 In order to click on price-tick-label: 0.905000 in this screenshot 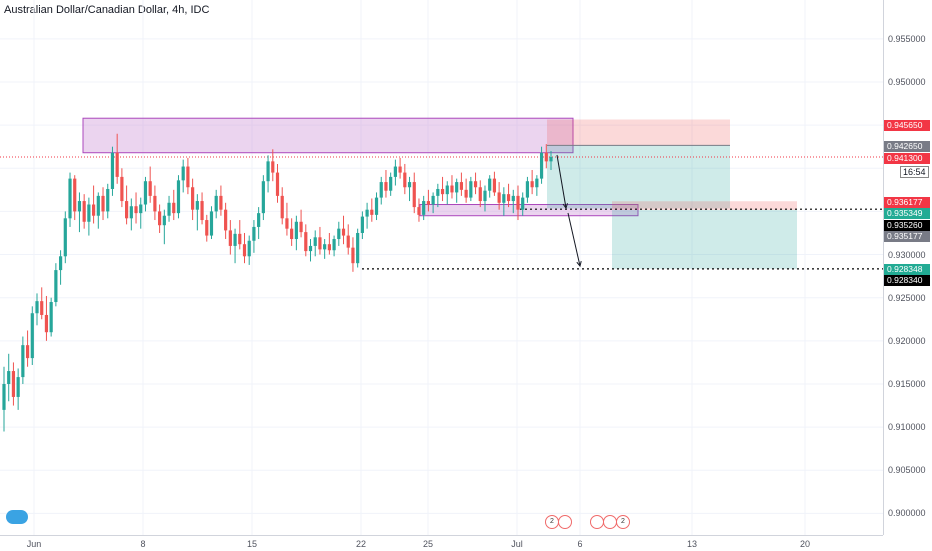, I will do `click(907, 470)`.